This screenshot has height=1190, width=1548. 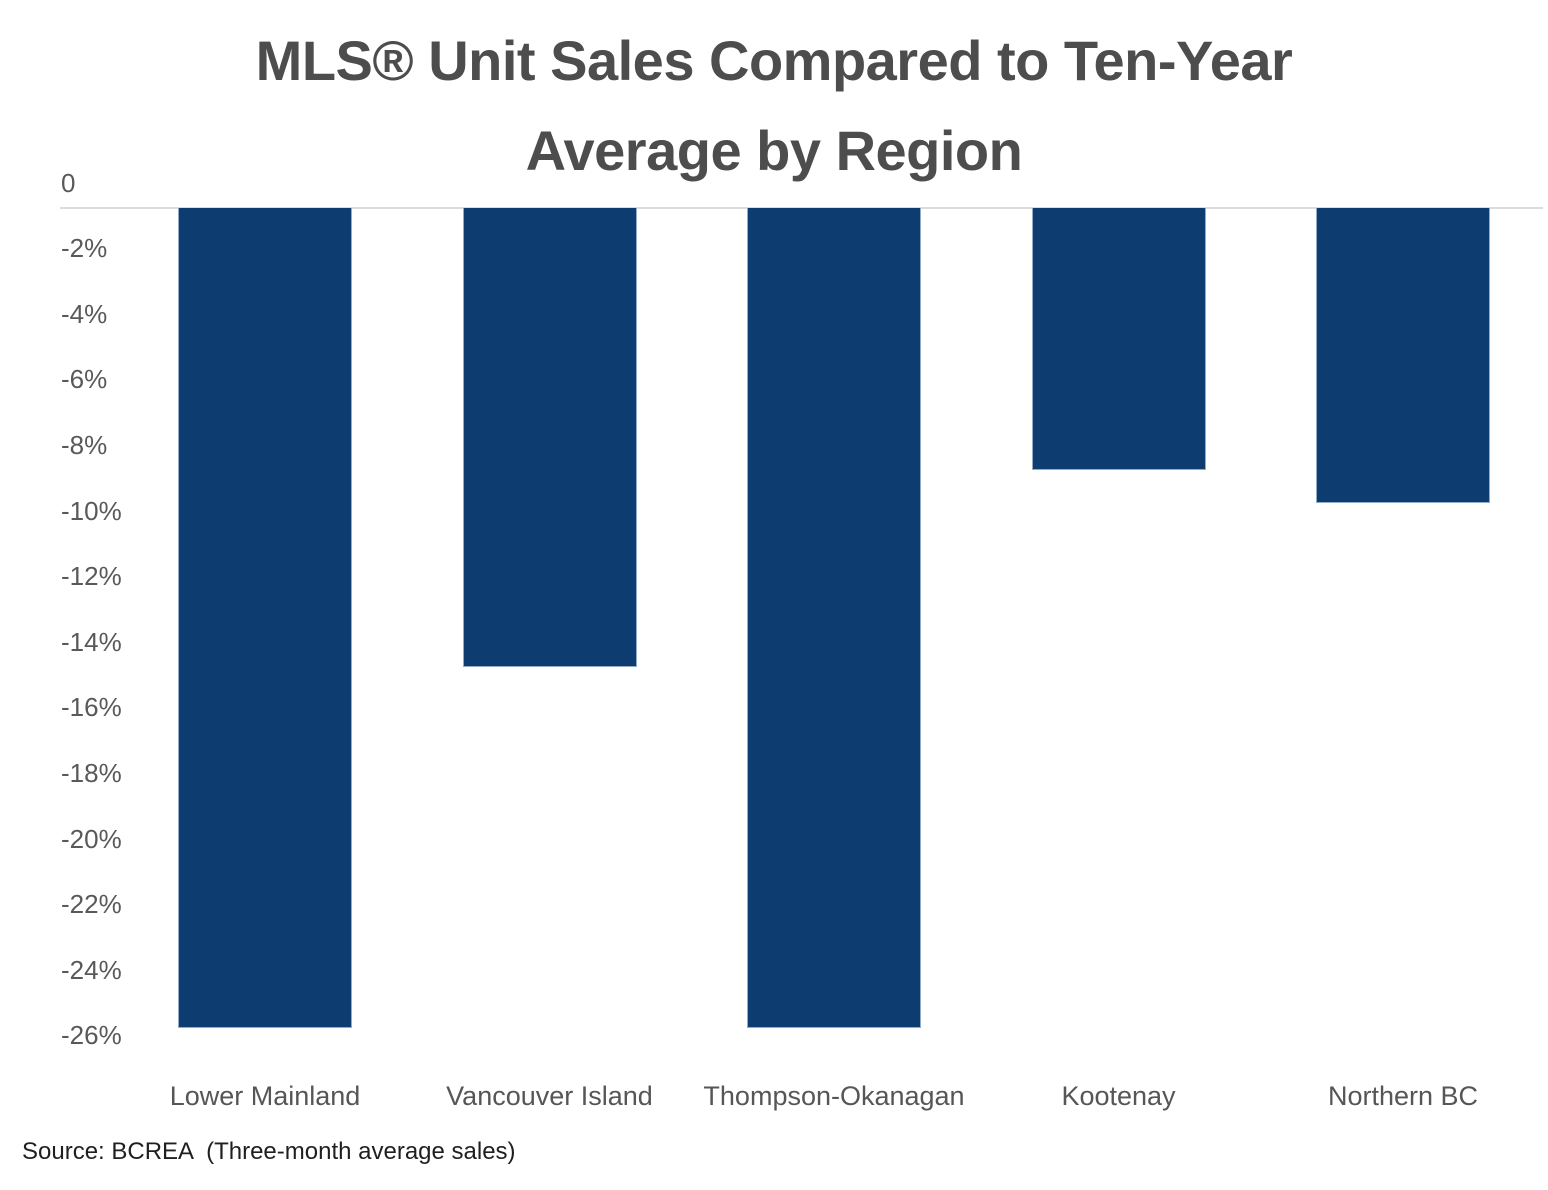 I want to click on y-axis-tick-label-10: -10%, so click(x=91, y=510).